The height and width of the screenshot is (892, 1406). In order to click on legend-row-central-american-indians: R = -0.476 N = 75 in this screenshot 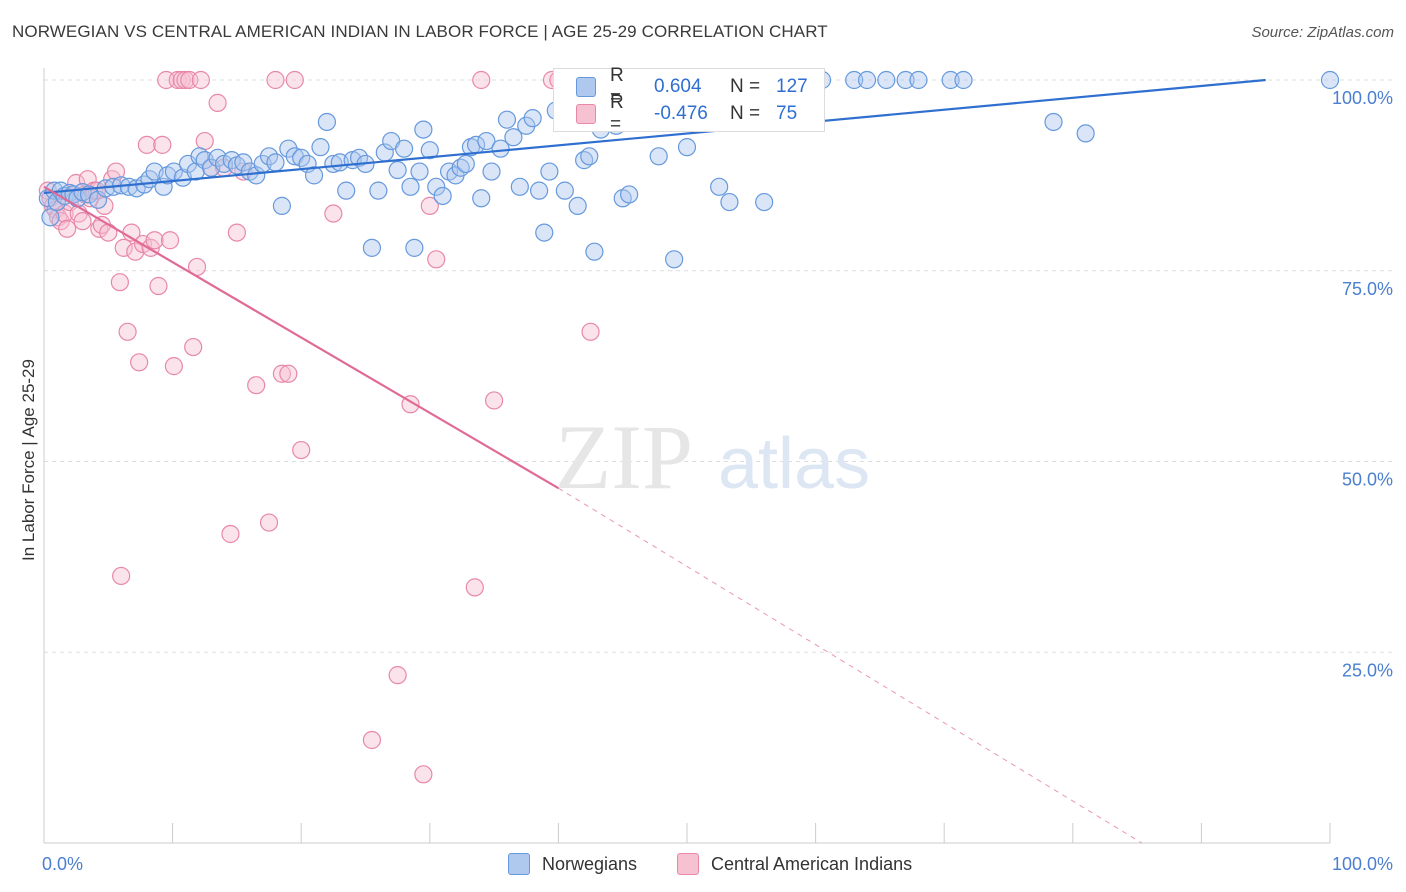, I will do `click(714, 113)`.